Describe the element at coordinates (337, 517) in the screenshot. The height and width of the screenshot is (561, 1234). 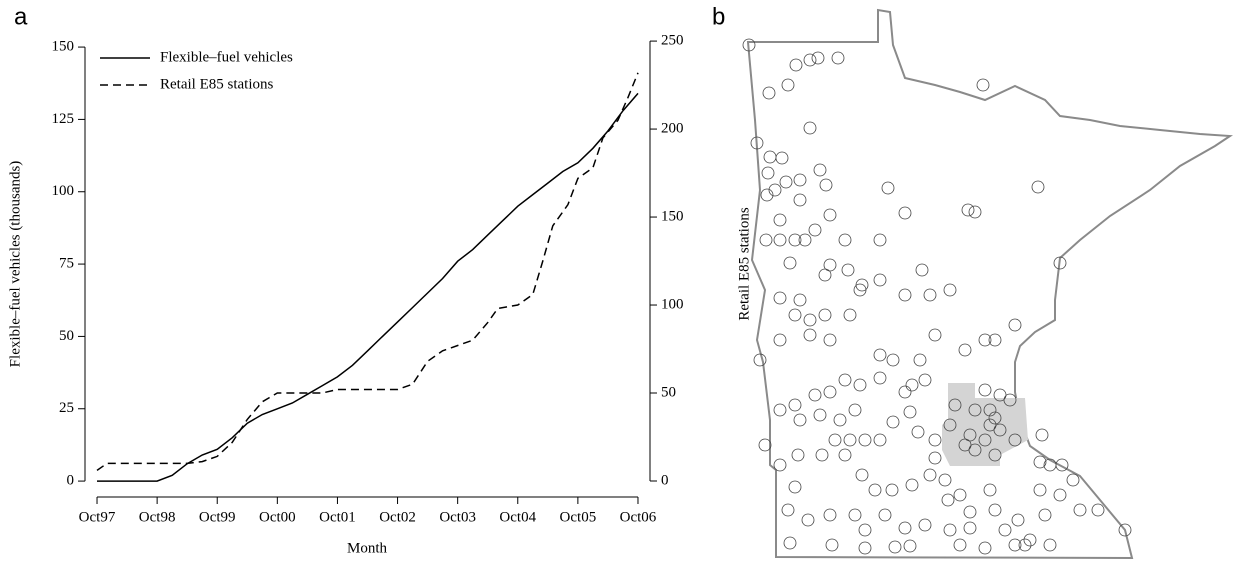
I see `x-tick-label: Oct01` at that location.